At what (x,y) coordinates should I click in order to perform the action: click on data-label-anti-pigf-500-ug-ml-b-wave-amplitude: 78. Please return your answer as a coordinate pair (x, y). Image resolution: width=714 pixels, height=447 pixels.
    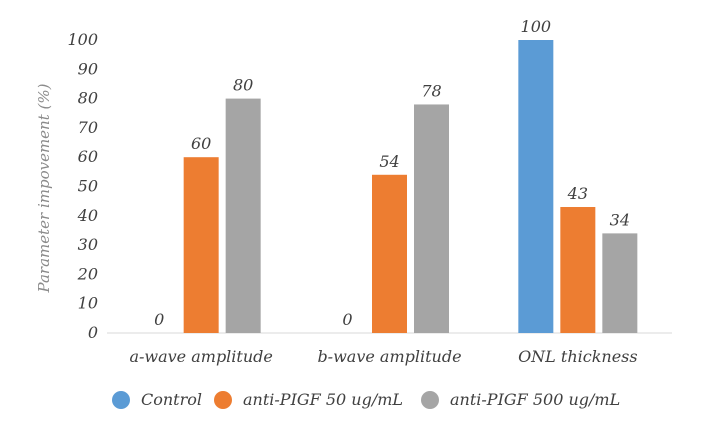
    Looking at the image, I should click on (431, 90).